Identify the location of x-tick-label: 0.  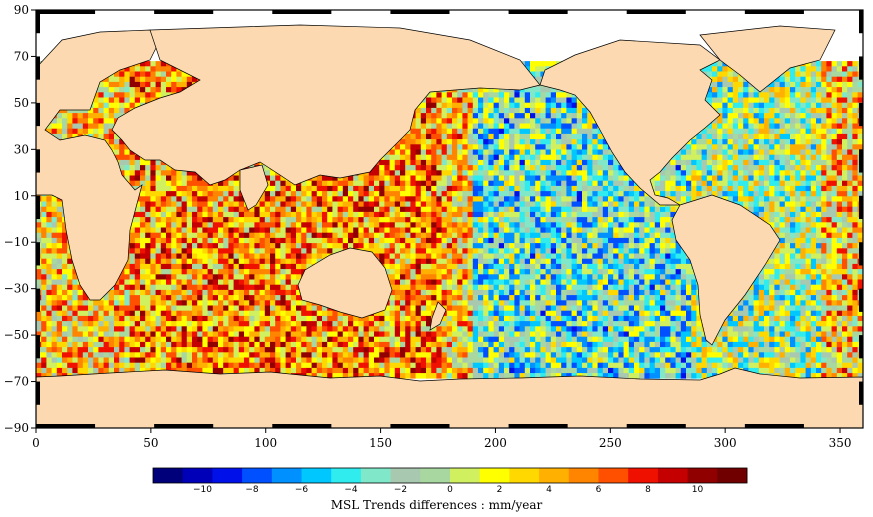
(36, 443).